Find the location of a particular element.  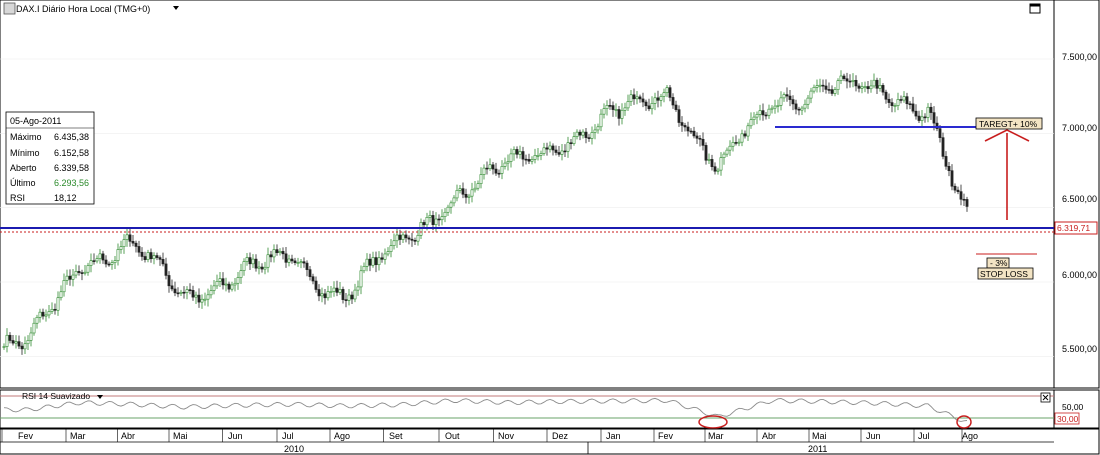

month-label: Dez is located at coordinates (560, 436).